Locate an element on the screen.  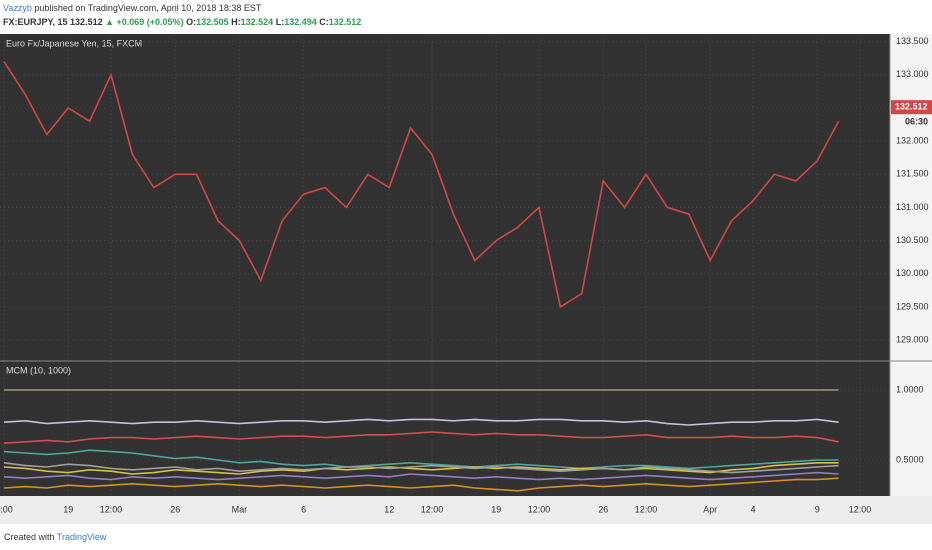
y-tick-label: 1.0000 is located at coordinates (910, 389).